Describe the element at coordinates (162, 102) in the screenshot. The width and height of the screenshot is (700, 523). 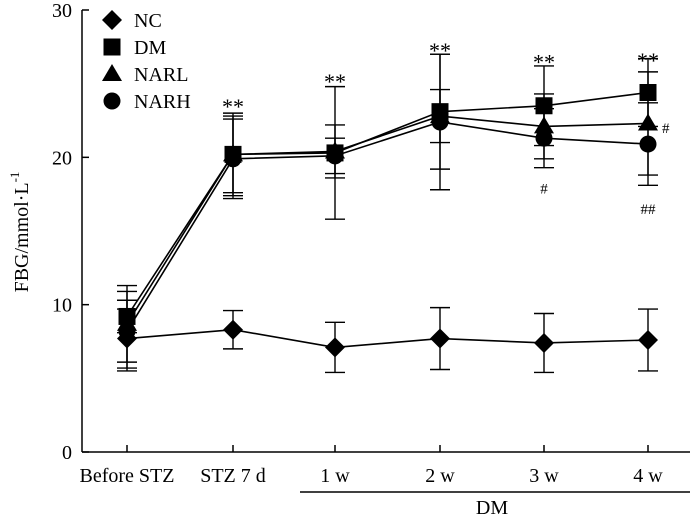
I see `legend-label-narh: NARH` at that location.